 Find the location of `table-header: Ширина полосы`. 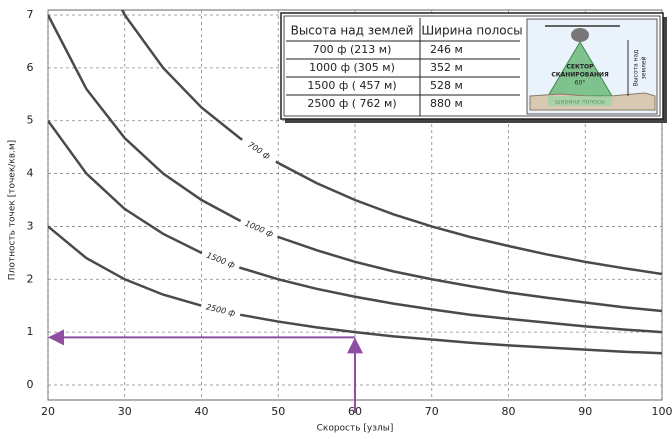

table-header: Ширина полосы is located at coordinates (471, 31).